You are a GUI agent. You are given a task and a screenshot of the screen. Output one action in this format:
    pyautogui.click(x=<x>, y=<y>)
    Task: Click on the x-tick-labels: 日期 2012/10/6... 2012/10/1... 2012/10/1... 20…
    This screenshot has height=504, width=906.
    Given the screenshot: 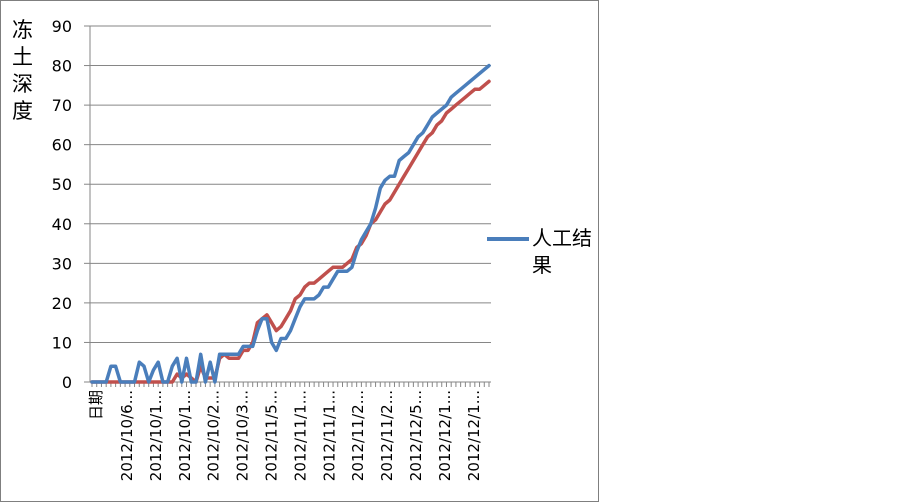 What is the action you would take?
    pyautogui.click(x=285, y=435)
    